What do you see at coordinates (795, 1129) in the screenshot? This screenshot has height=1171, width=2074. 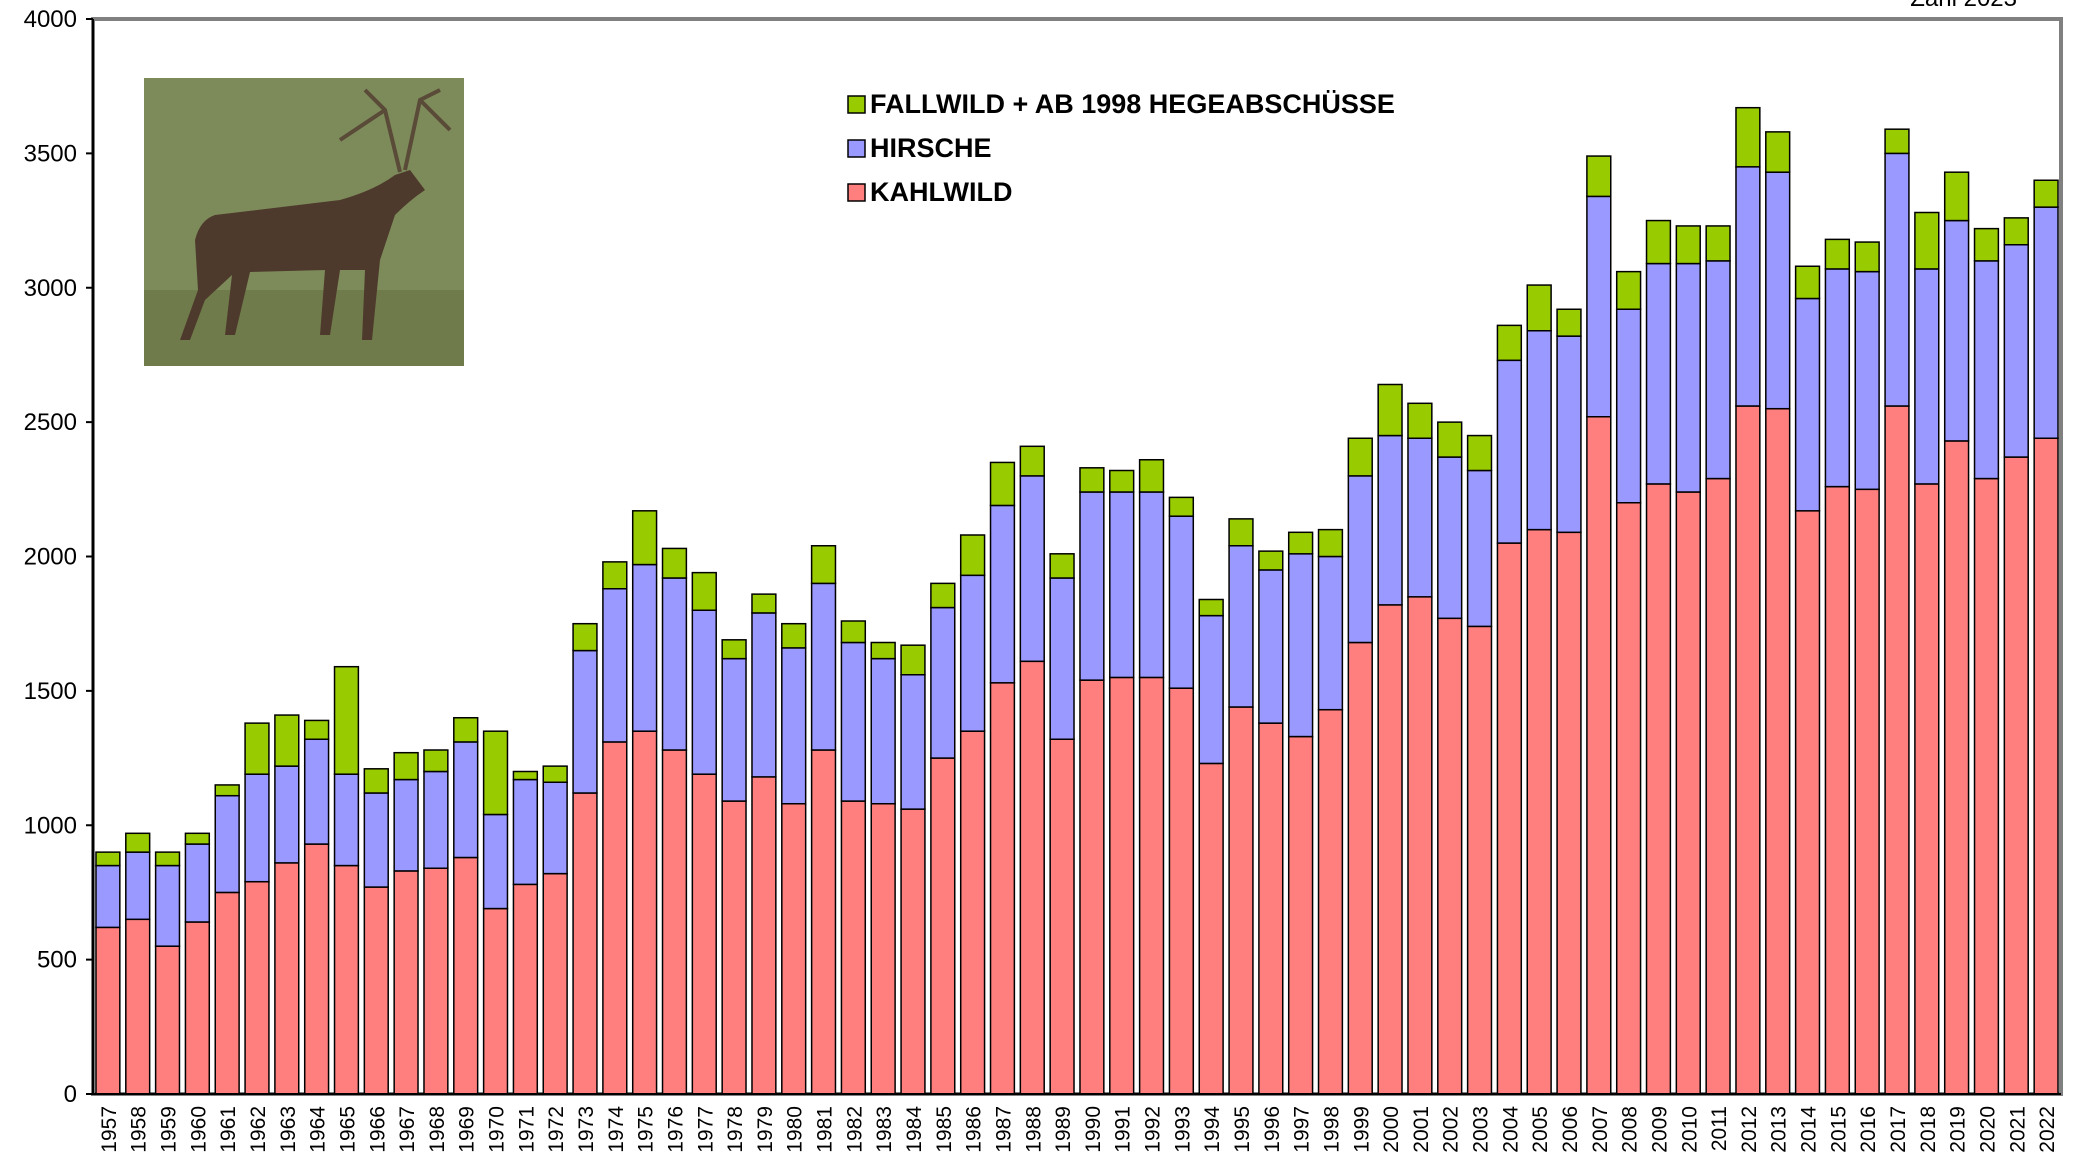 I see `x-tick-label: 1980` at bounding box center [795, 1129].